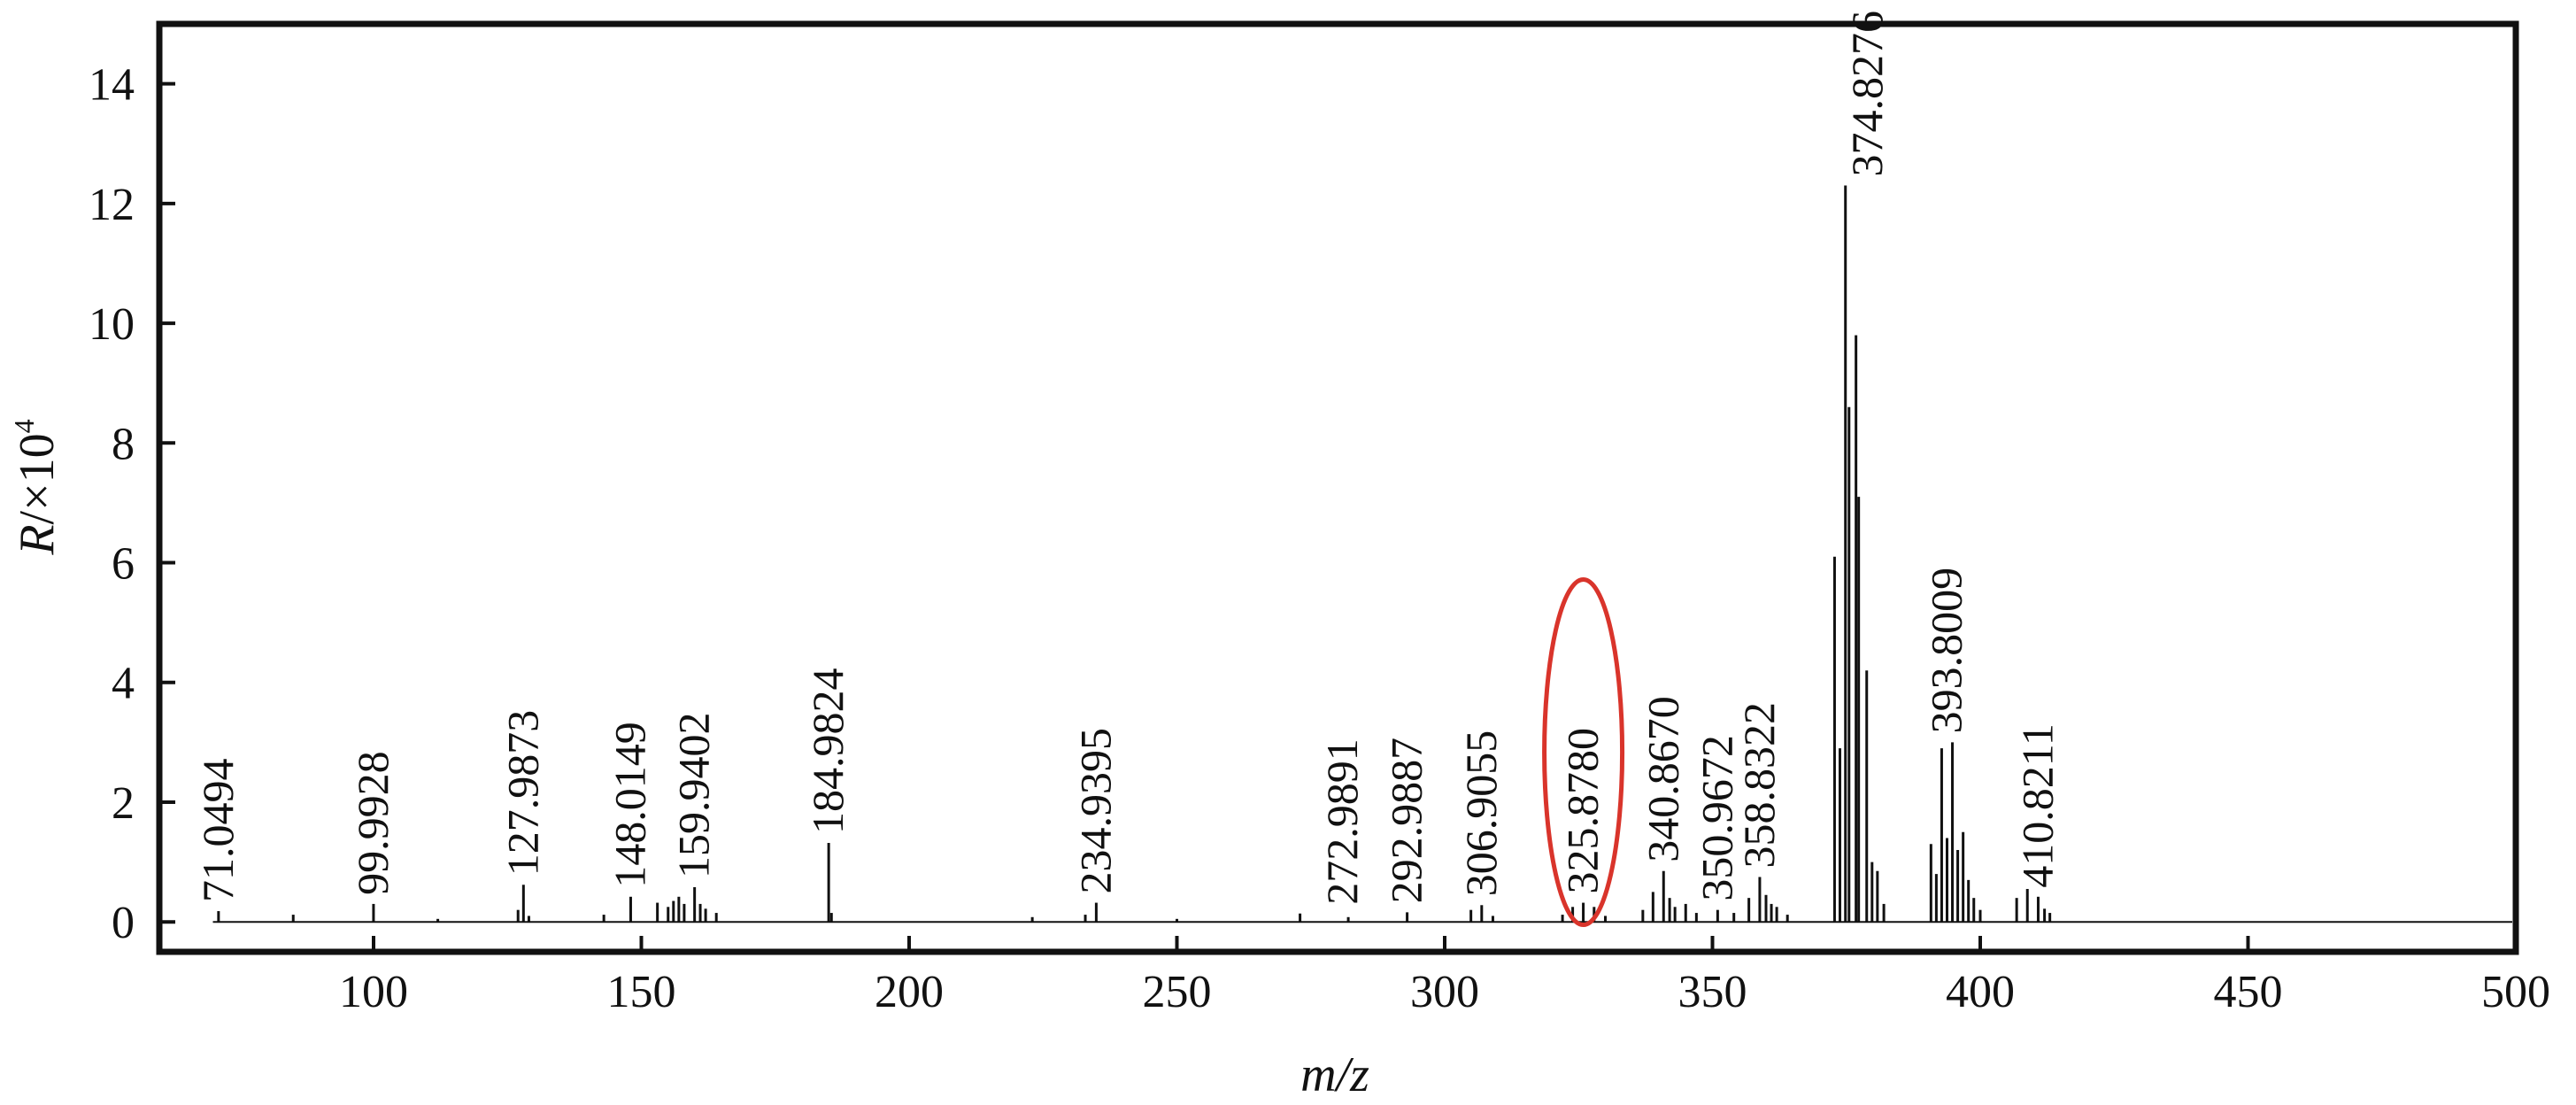  I want to click on peak-label-13: 358.8322, so click(1759, 785).